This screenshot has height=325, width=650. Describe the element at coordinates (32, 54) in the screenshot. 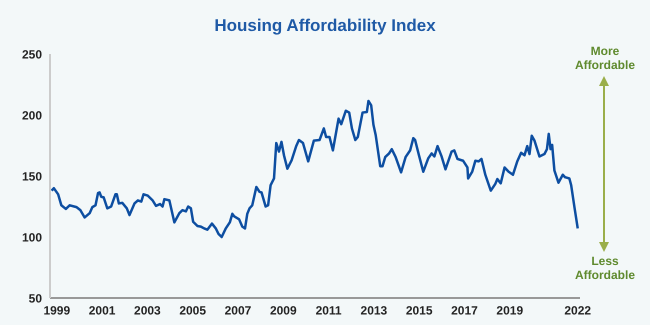

I see `y-tick-label: 250` at that location.